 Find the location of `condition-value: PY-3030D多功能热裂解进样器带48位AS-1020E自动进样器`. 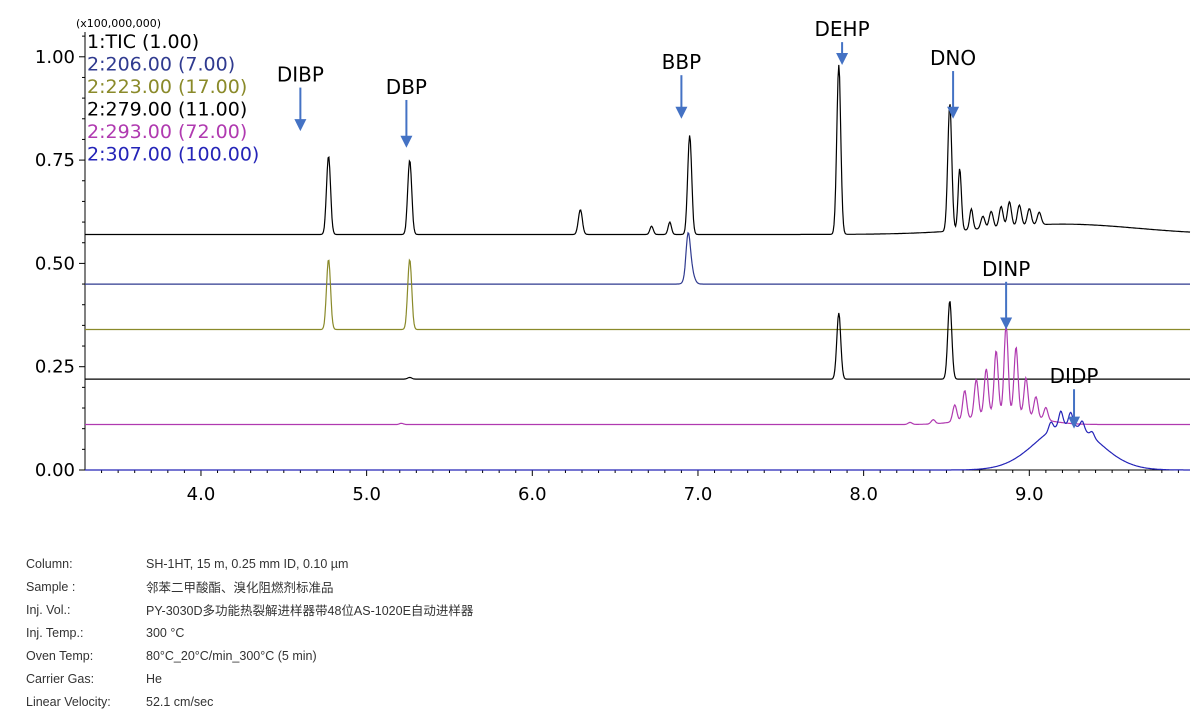

condition-value: PY-3030D多功能热裂解进样器带48位AS-1020E自动进样器 is located at coordinates (310, 611).